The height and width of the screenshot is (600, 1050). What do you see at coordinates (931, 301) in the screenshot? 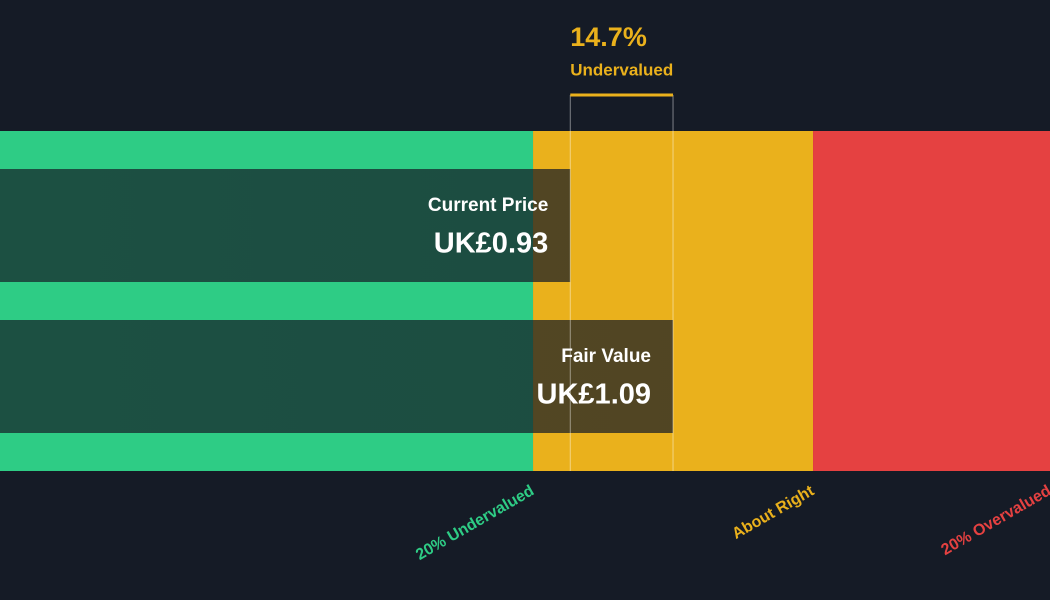
I see `zone` at bounding box center [931, 301].